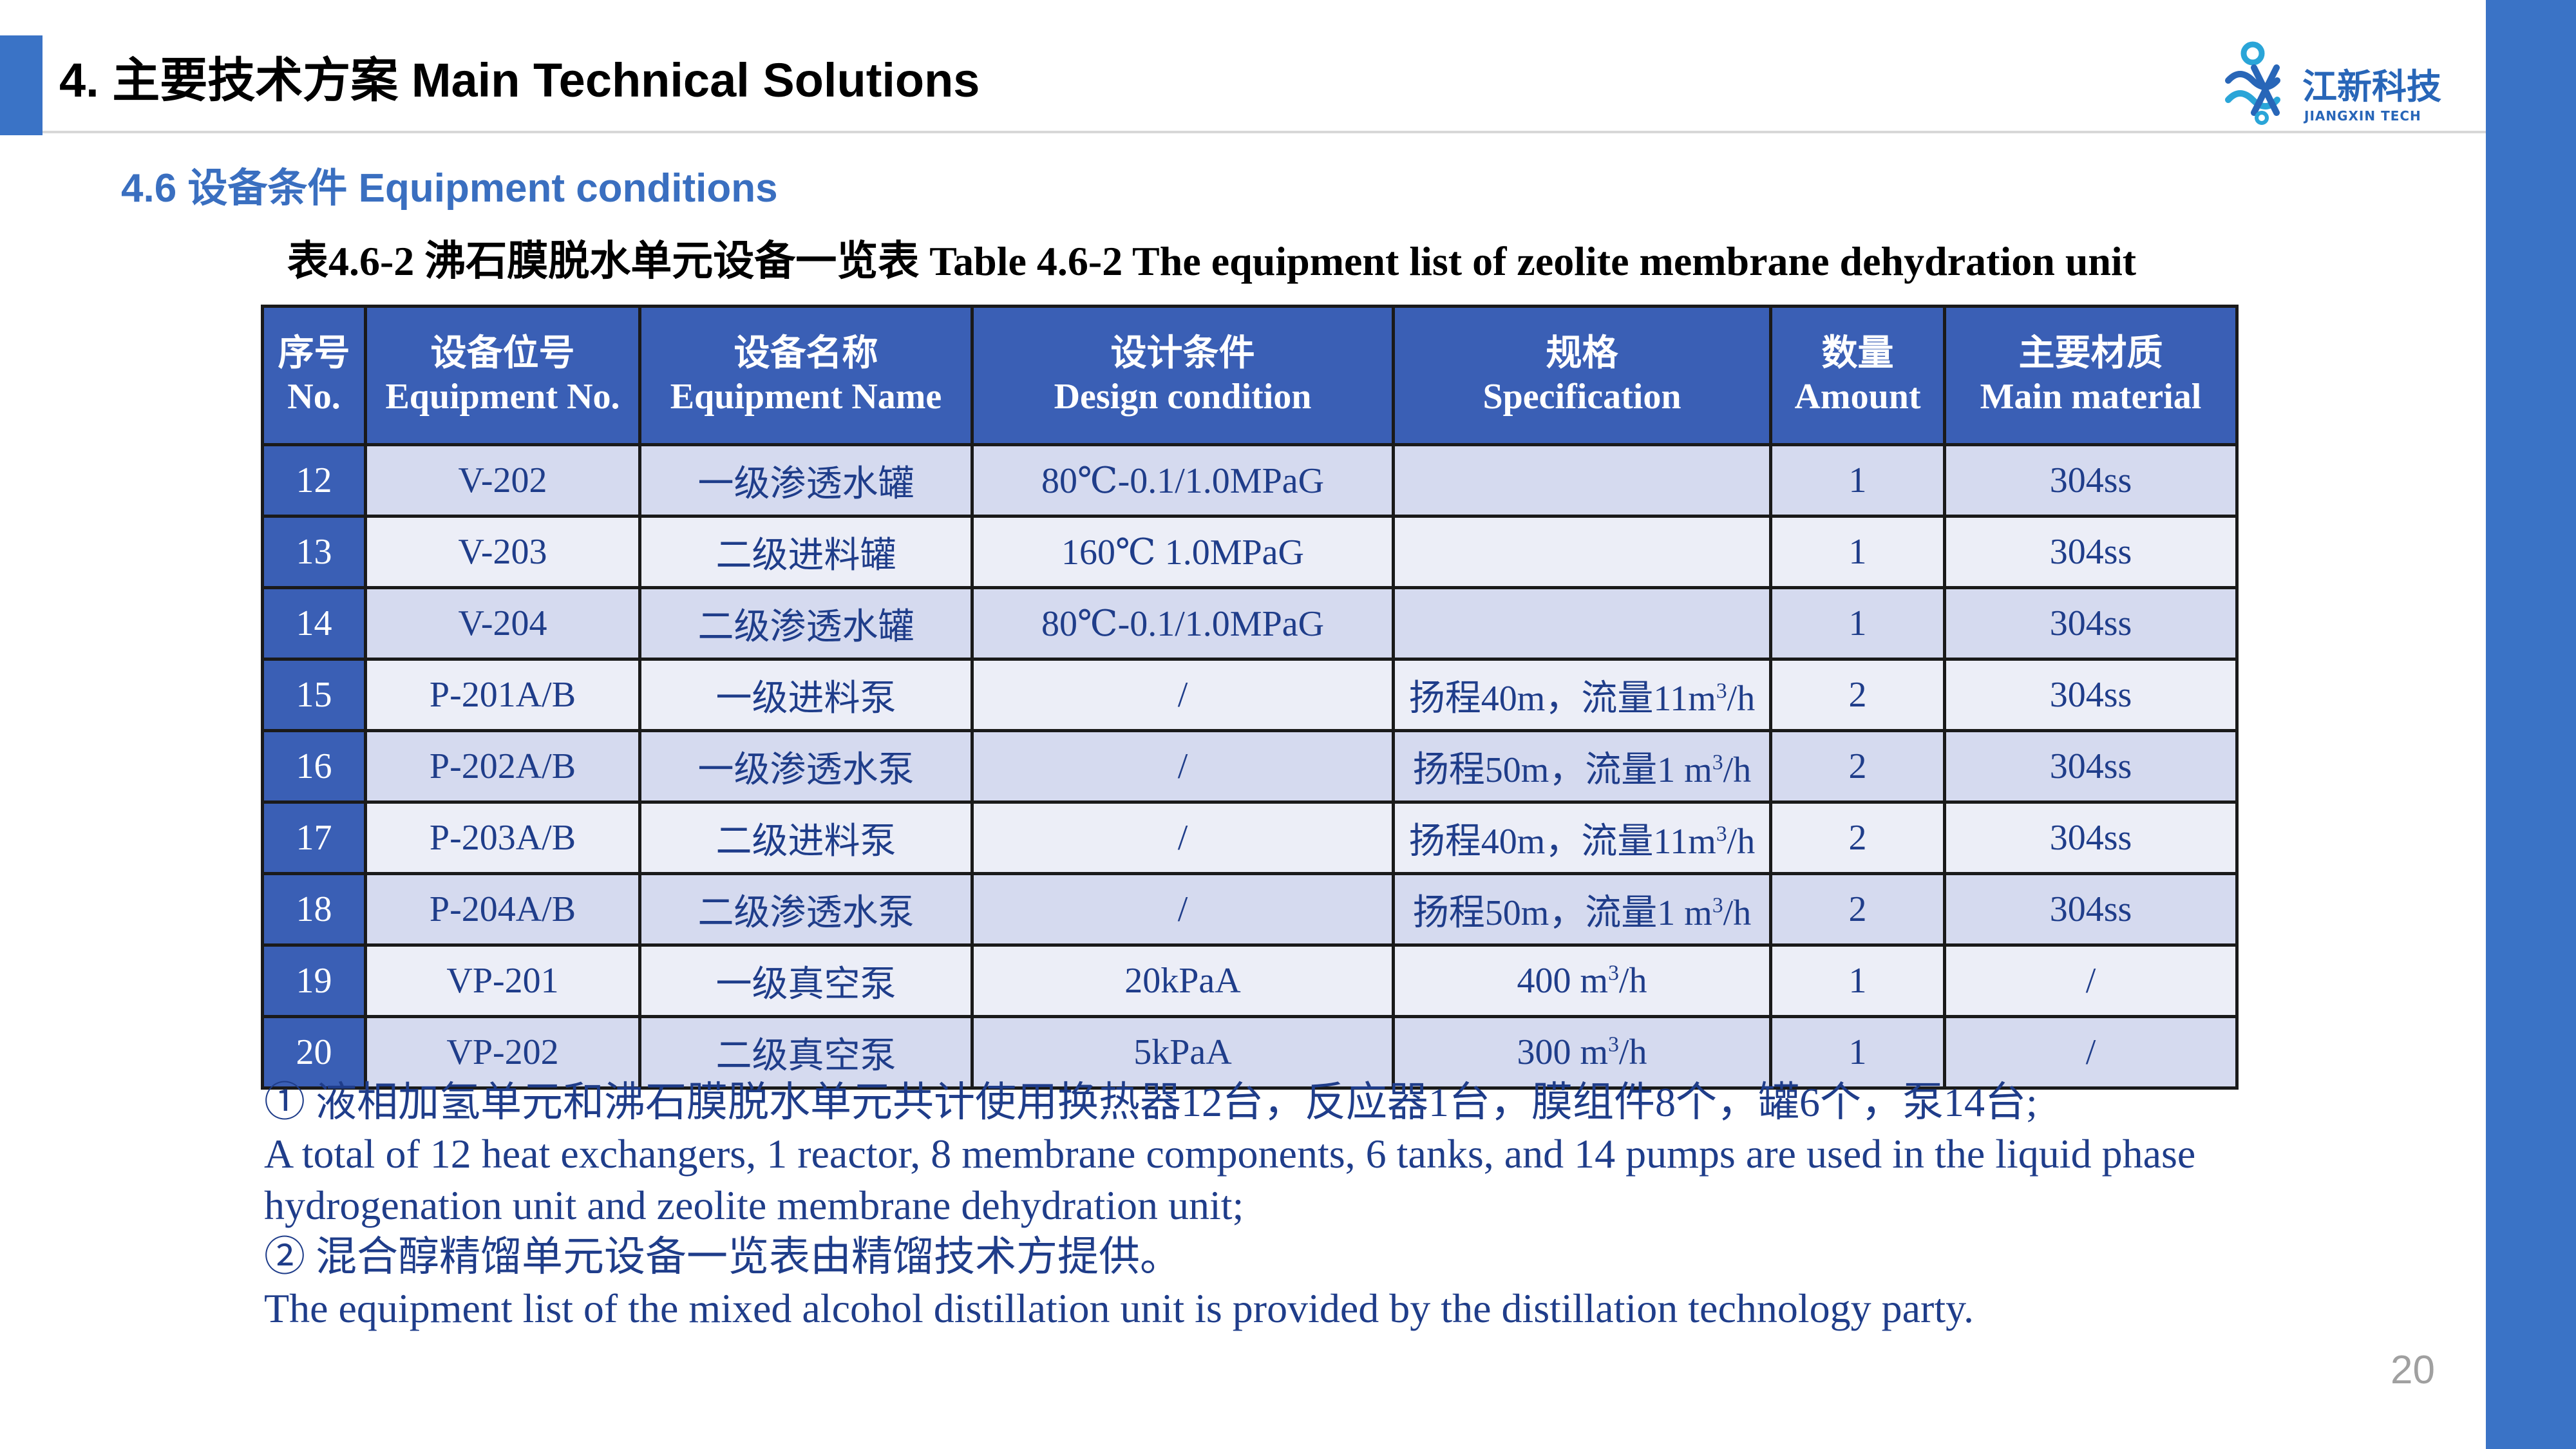 The height and width of the screenshot is (1449, 2576). Describe the element at coordinates (502, 375) in the screenshot. I see `header-equipment-no: 设备位号 Equipment No.` at that location.